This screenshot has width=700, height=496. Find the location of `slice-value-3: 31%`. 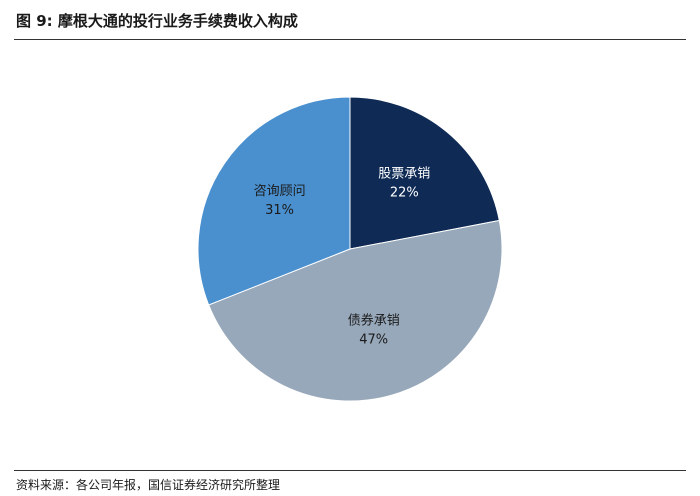

slice-value-3: 31% is located at coordinates (279, 210).